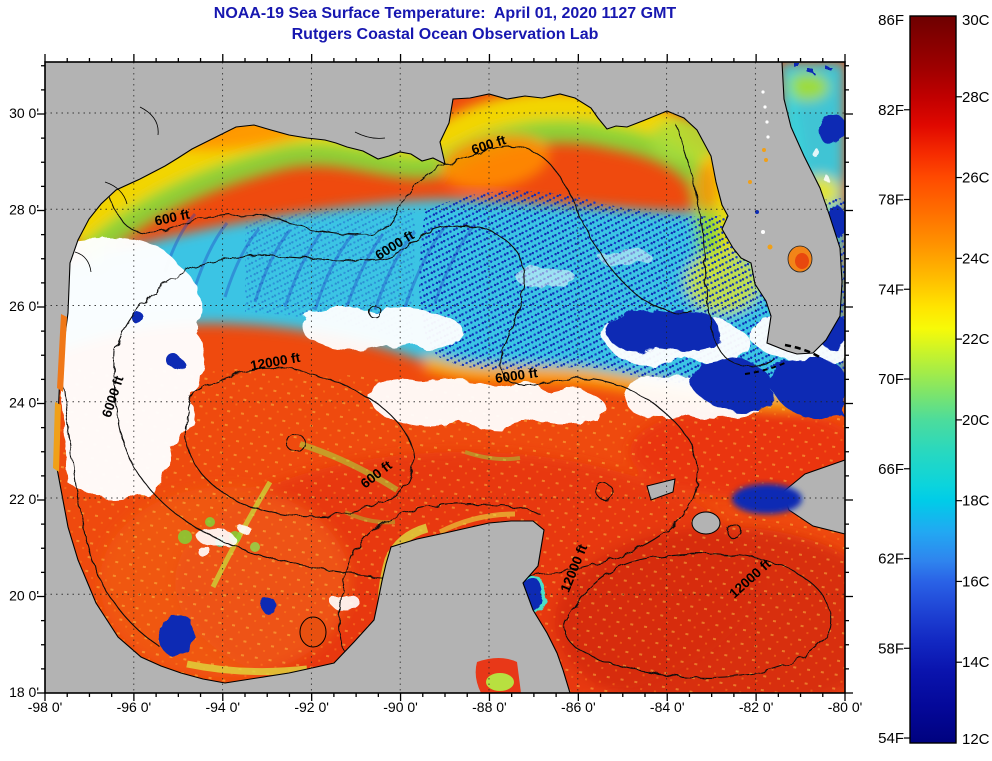 The height and width of the screenshot is (761, 992). What do you see at coordinates (756, 707) in the screenshot?
I see `x-axis-tick-label: -82 0'` at bounding box center [756, 707].